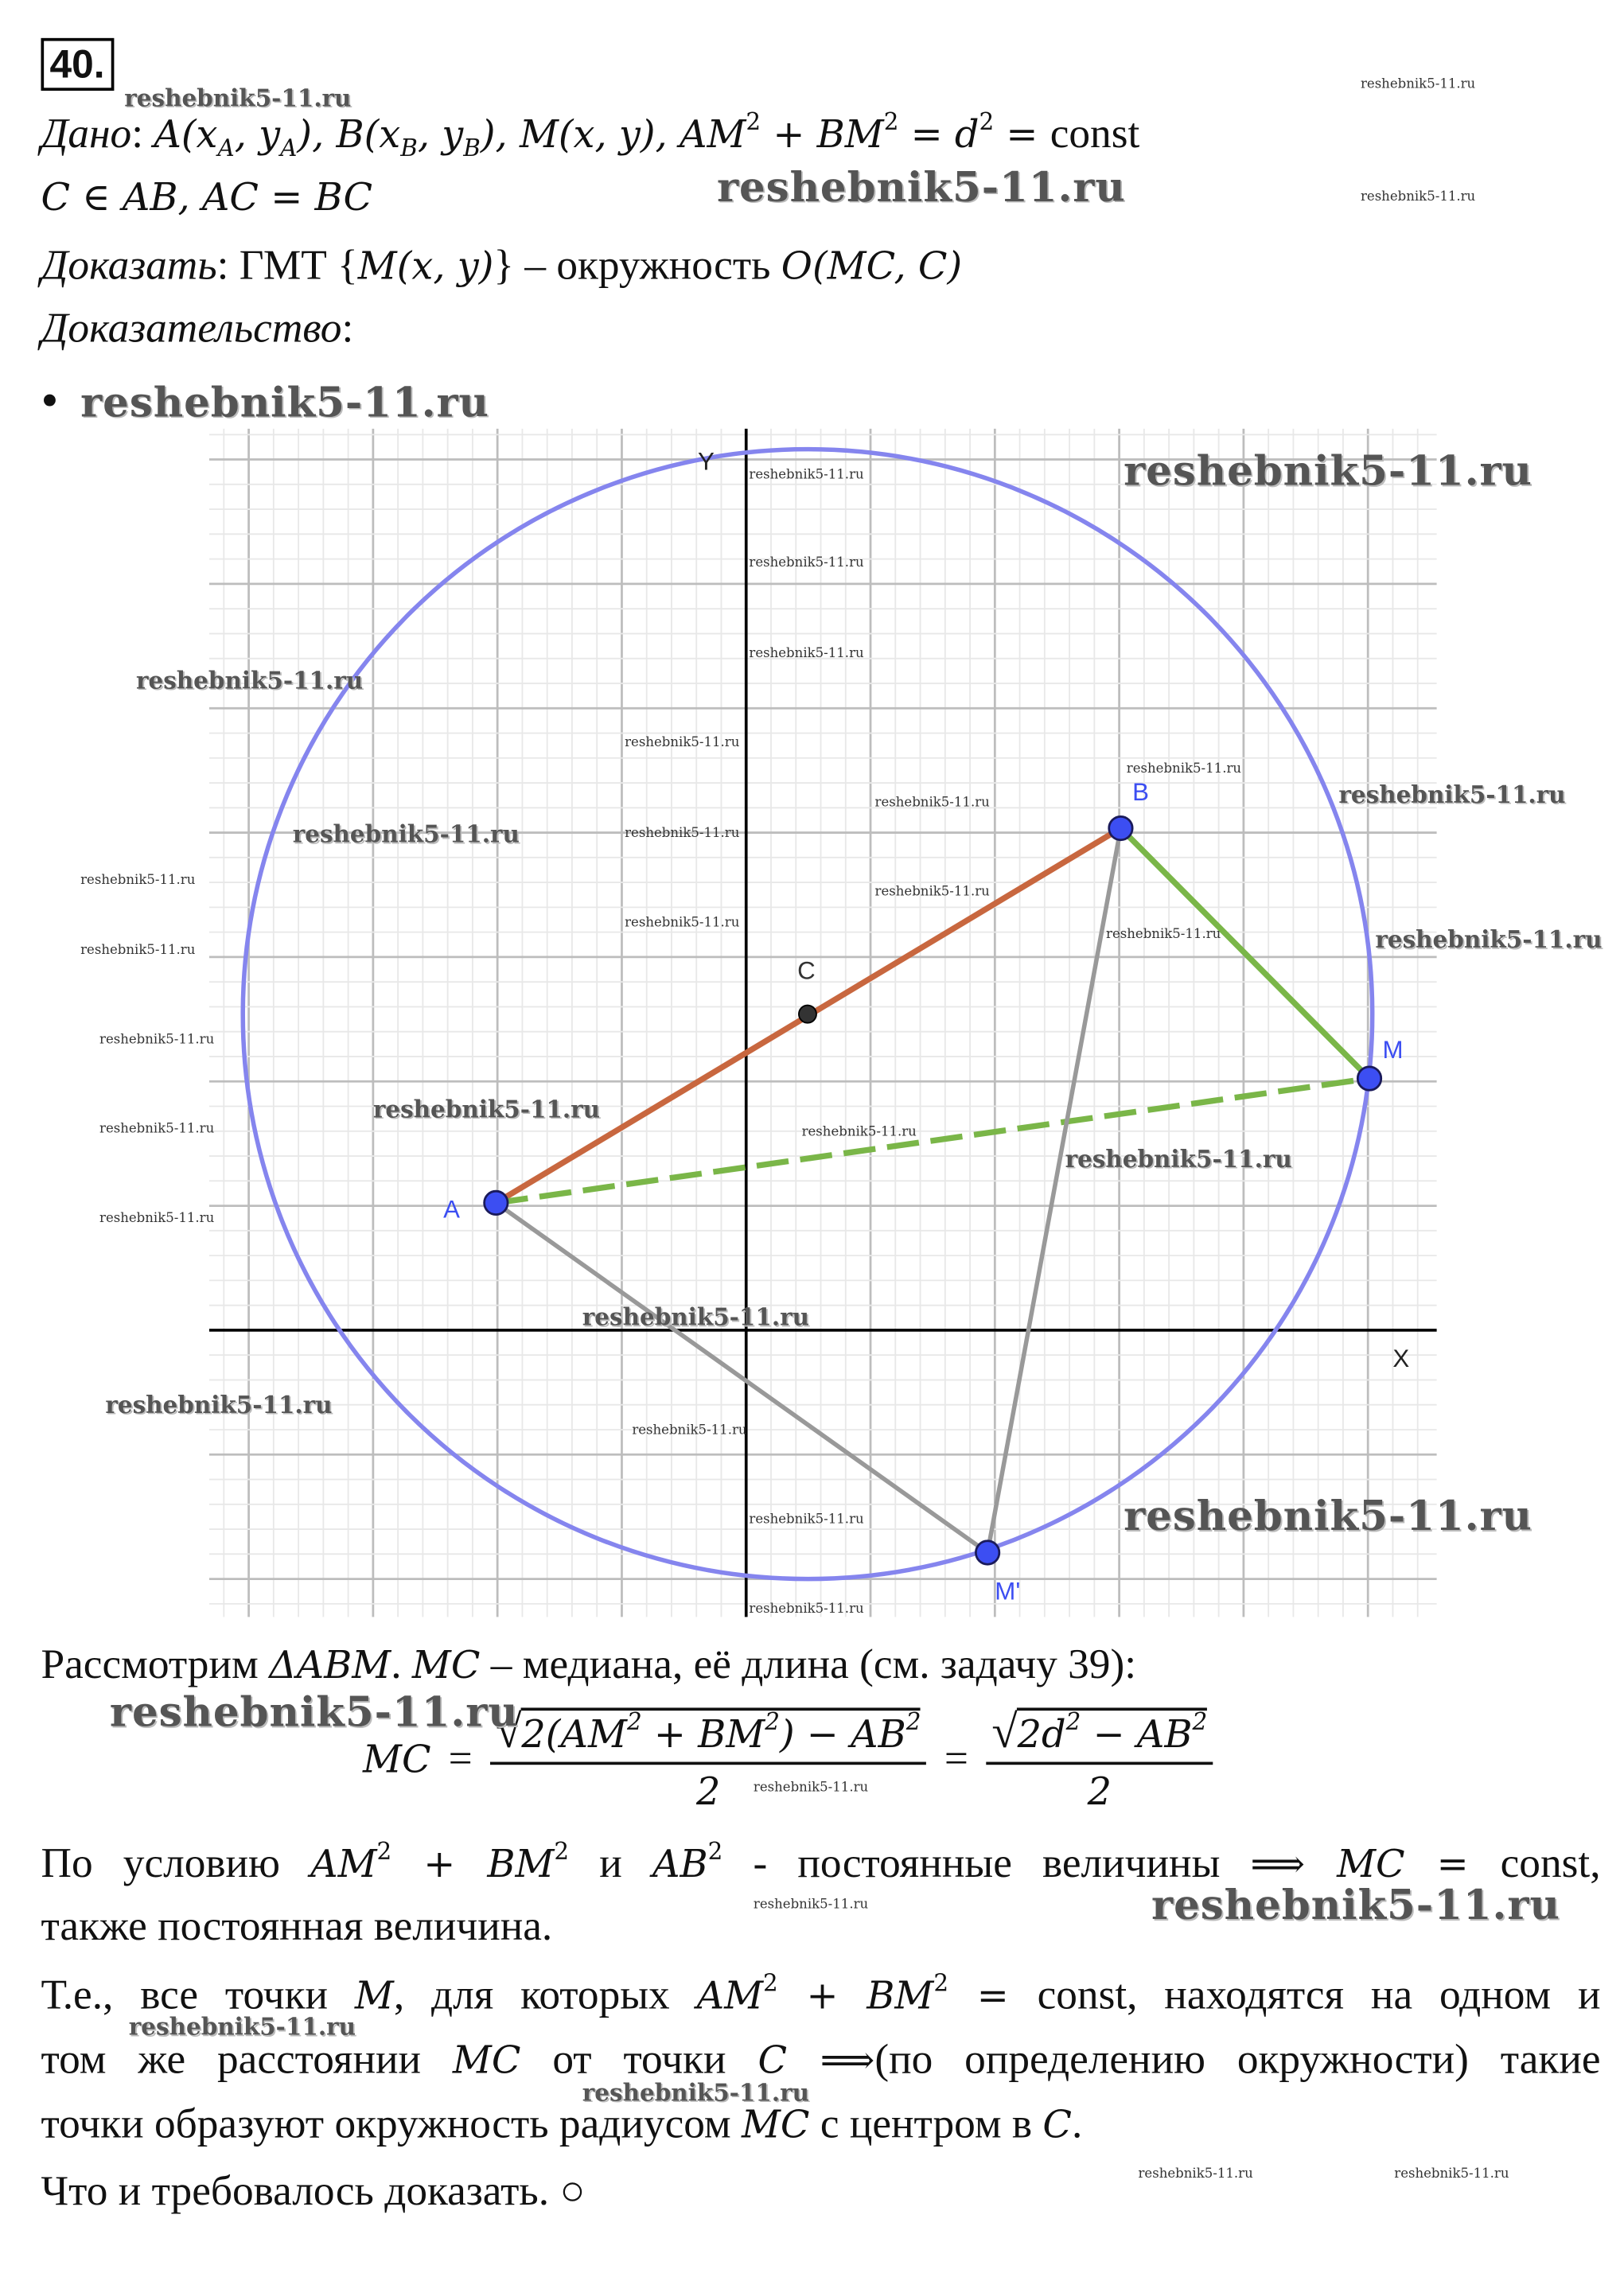  I want to click on label-c: C, so click(806, 970).